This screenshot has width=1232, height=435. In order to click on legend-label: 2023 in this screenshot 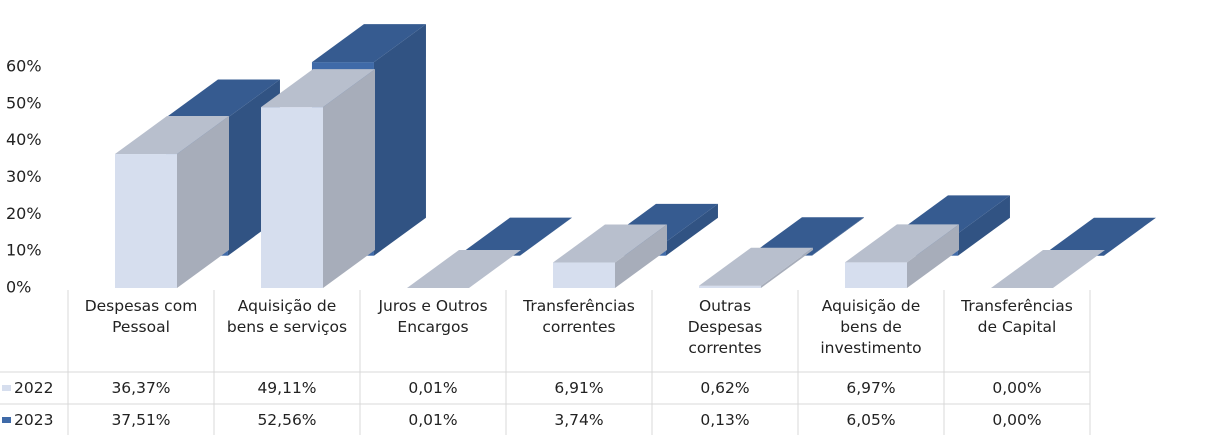, I will do `click(34, 420)`.